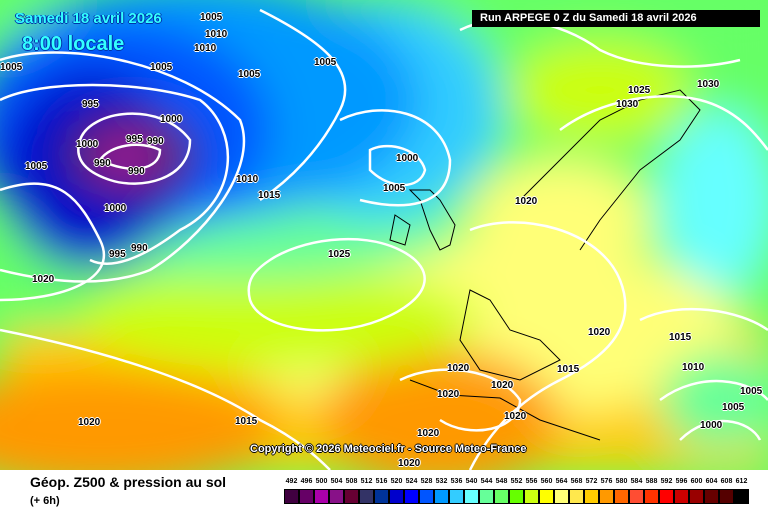 Image resolution: width=768 pixels, height=512 pixels. I want to click on legend-swatch: 528, so click(426, 491).